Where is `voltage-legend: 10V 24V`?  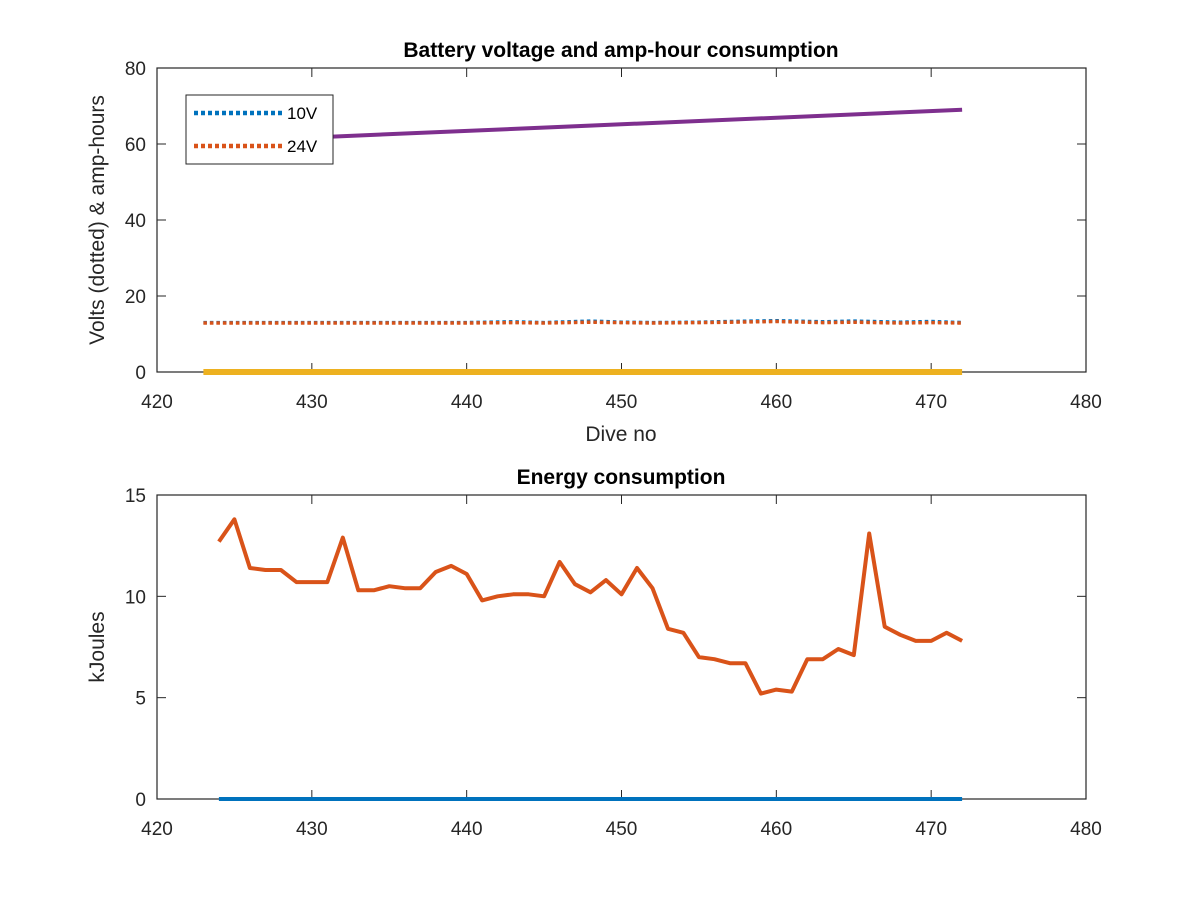 voltage-legend: 10V 24V is located at coordinates (259, 129).